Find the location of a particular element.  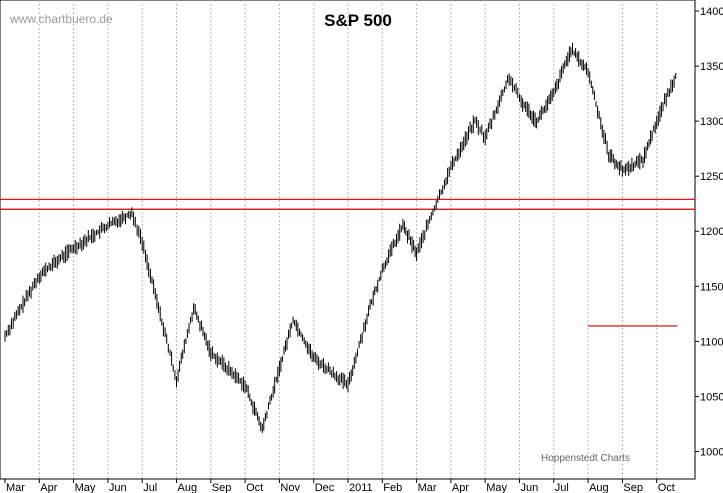

y-tick-label: 1300 is located at coordinates (711, 122).